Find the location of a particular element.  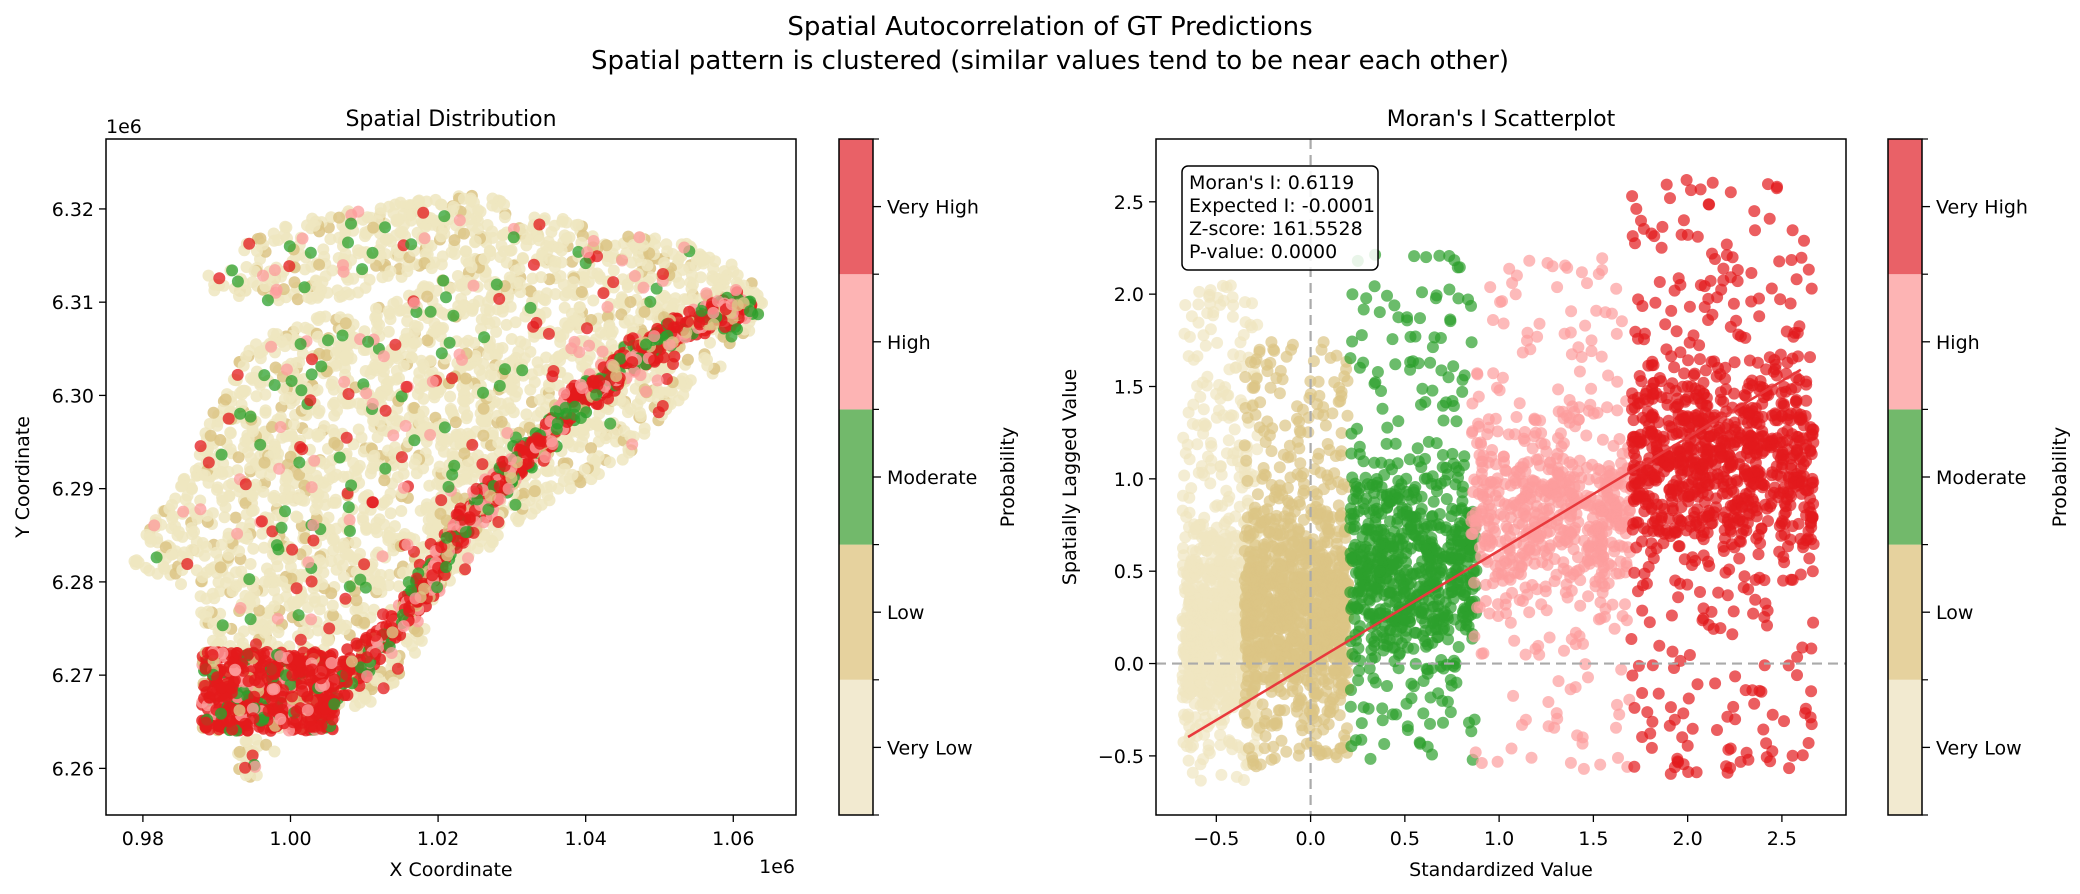

left-x-offset: 1e6 is located at coordinates (777, 867).